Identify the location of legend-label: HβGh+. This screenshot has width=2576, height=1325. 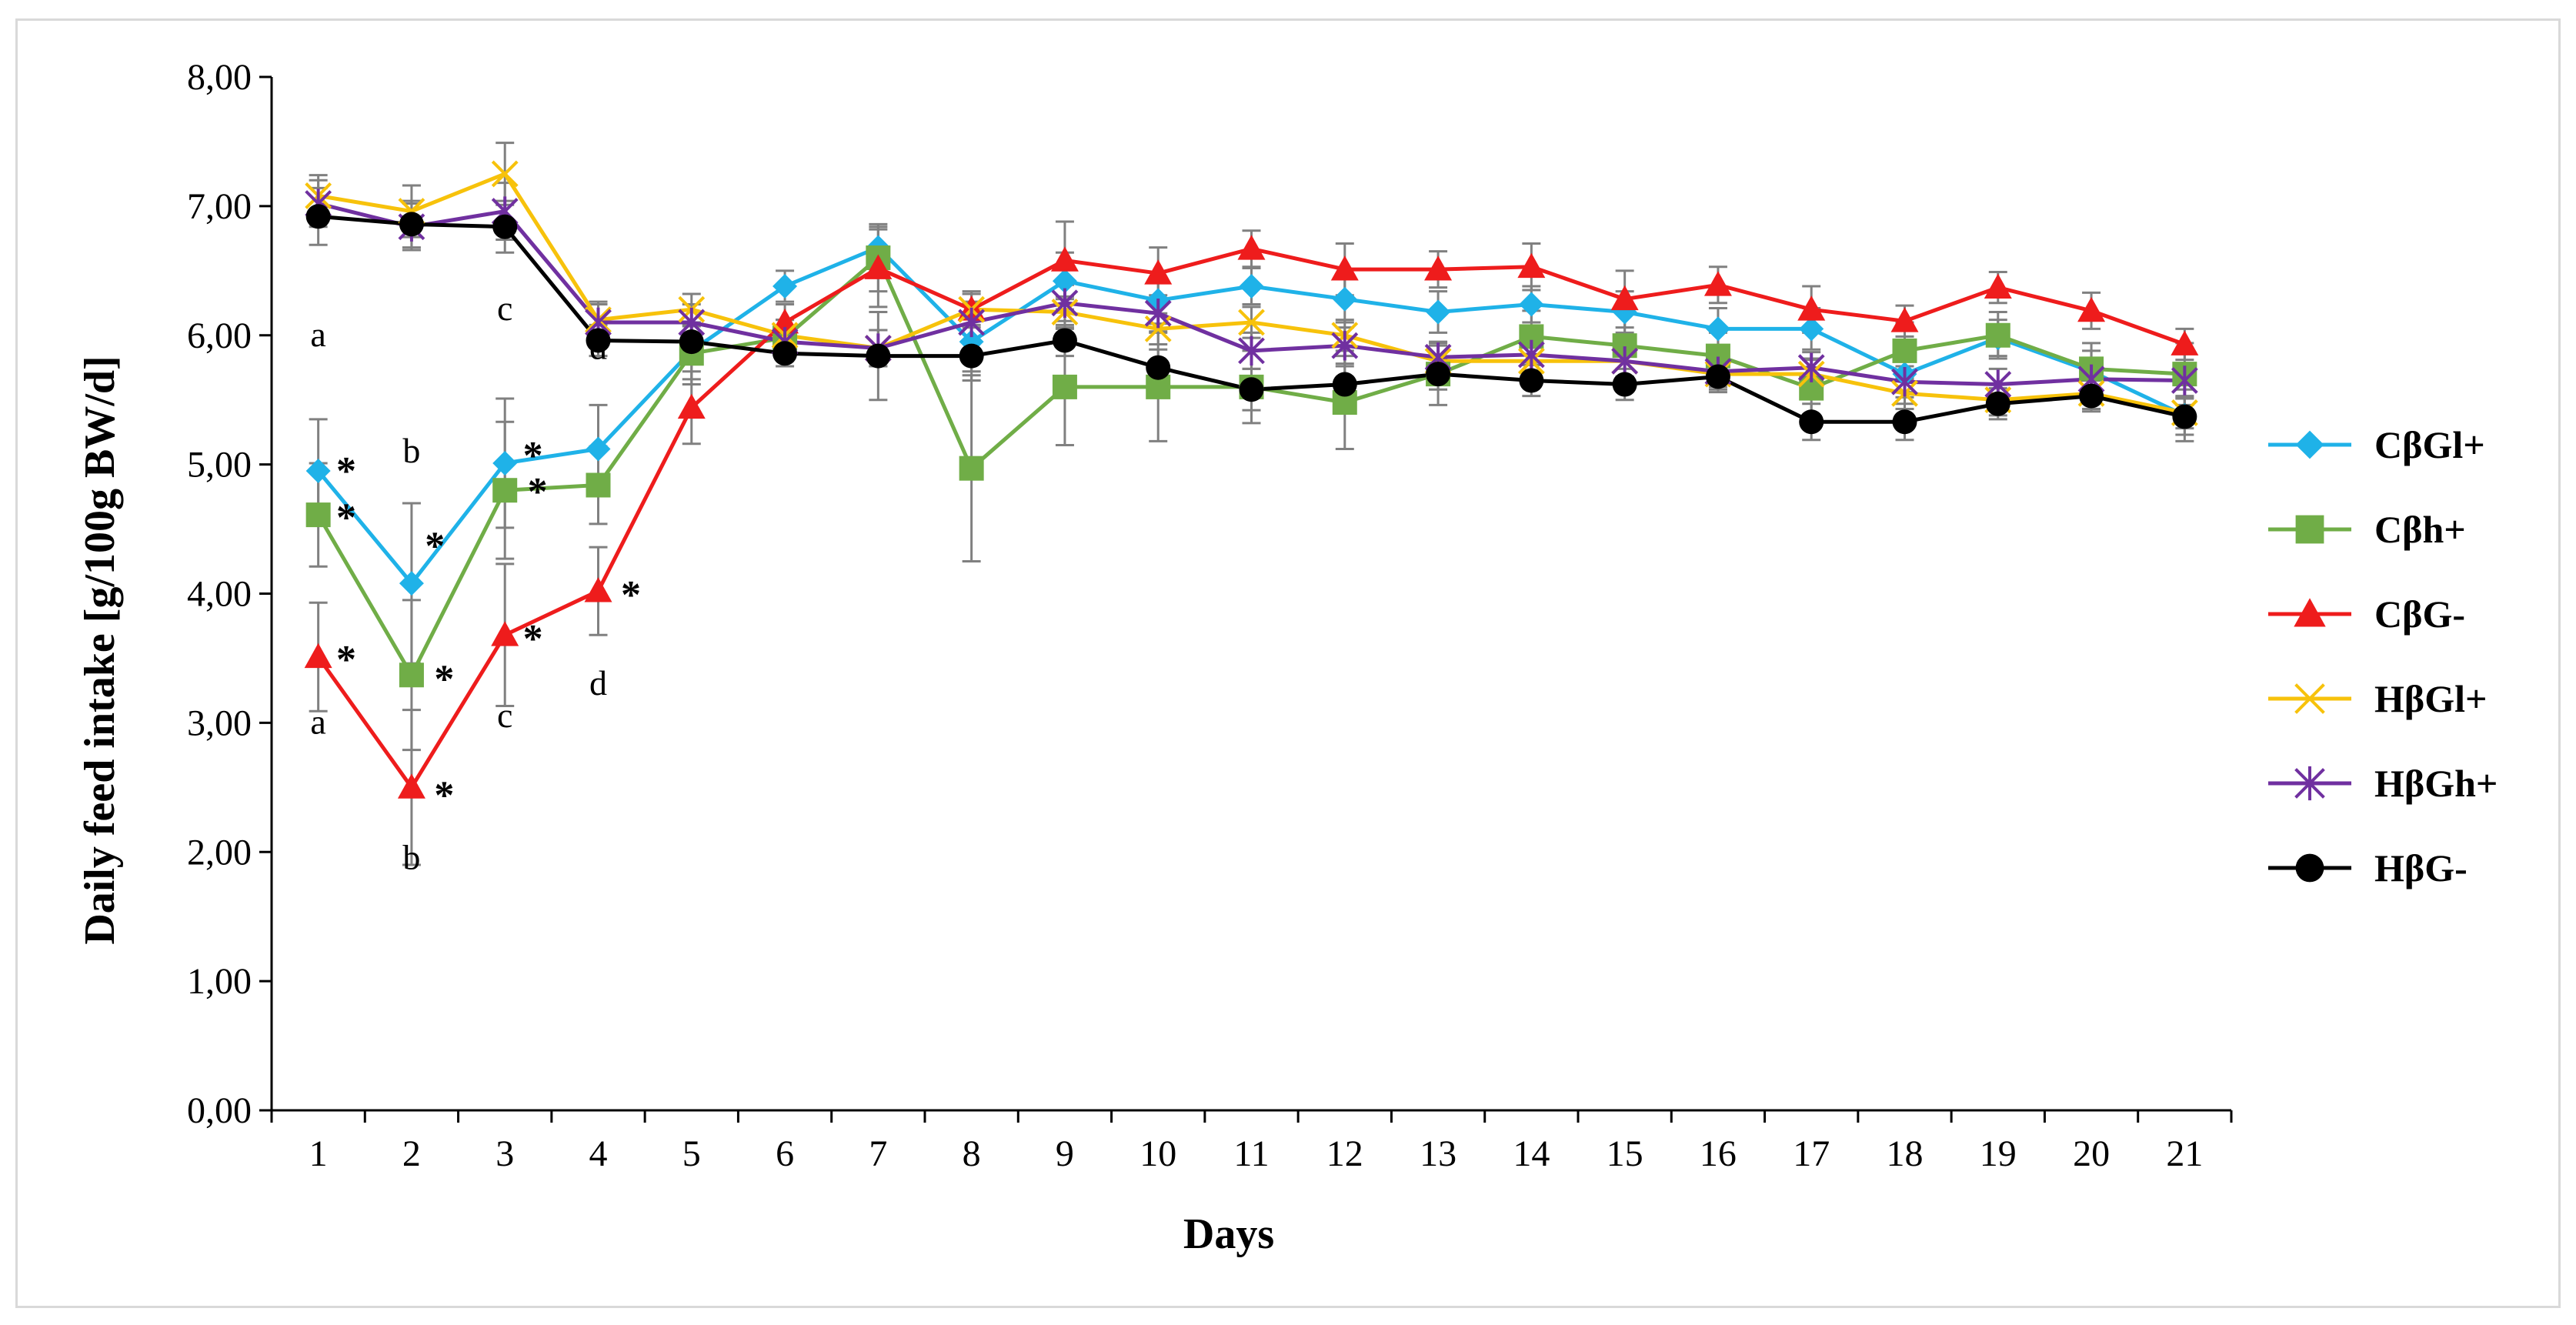
(2436, 783).